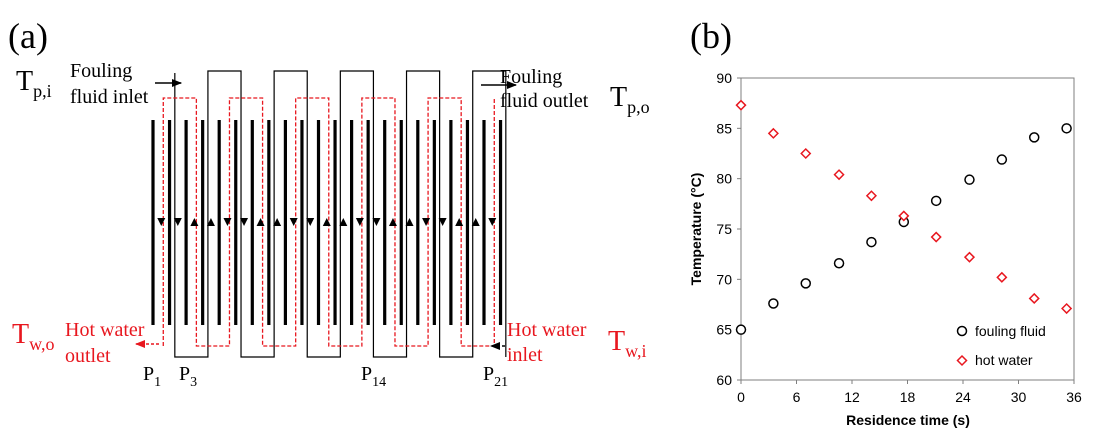 The width and height of the screenshot is (1093, 432). Describe the element at coordinates (157, 382) in the screenshot. I see `plate-label-p1-sub: 1` at that location.